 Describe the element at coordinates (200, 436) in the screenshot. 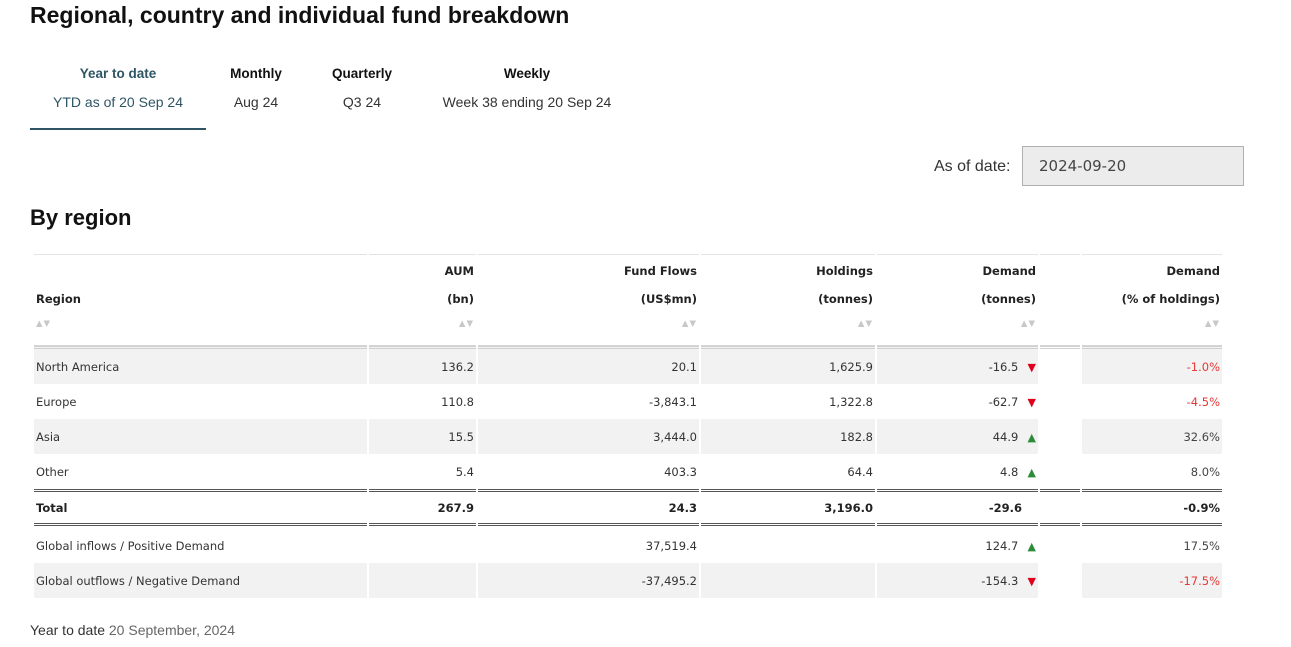

I see `cell-region: Asia` at that location.